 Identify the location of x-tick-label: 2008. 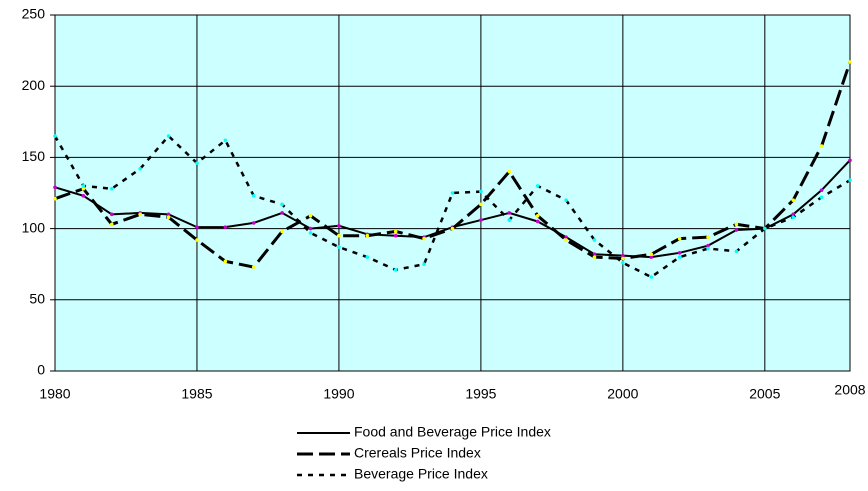
(849, 390).